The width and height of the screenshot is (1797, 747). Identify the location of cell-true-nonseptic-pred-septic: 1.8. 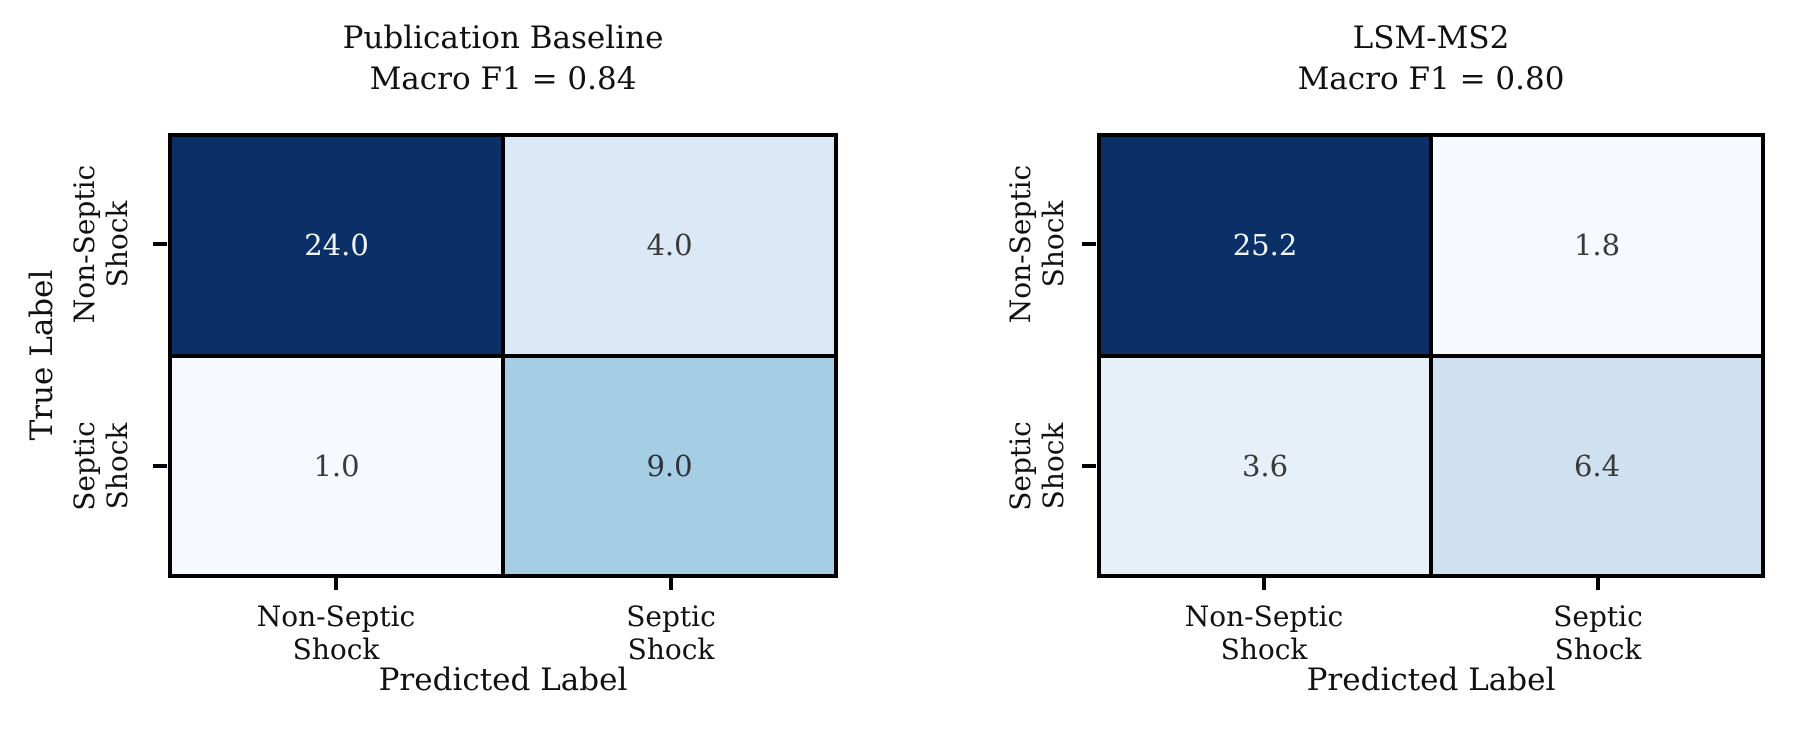
(1597, 245).